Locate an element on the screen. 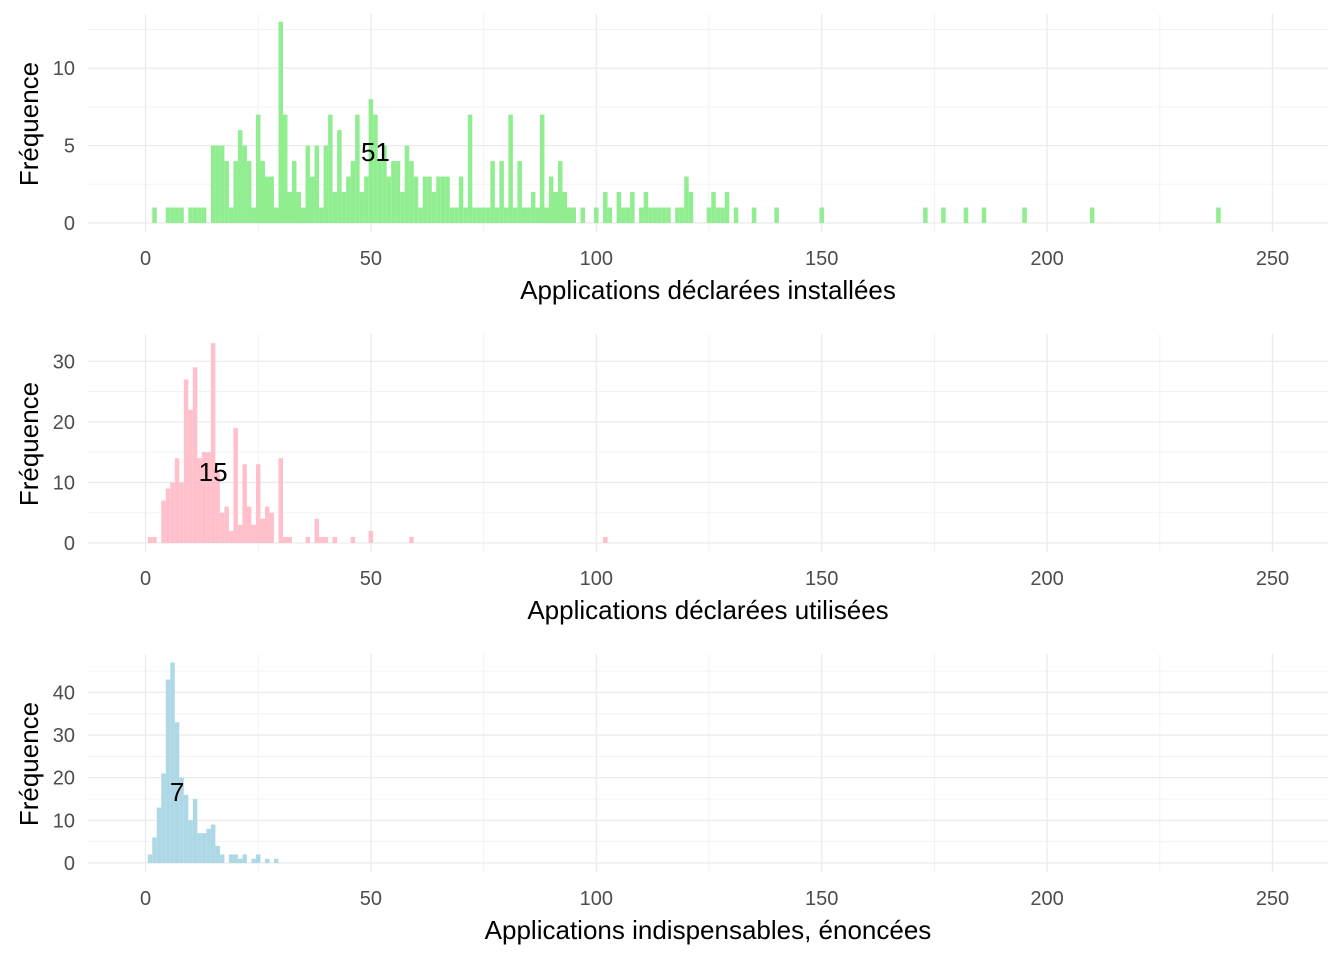  y-tick-label: 20 is located at coordinates (64, 779).